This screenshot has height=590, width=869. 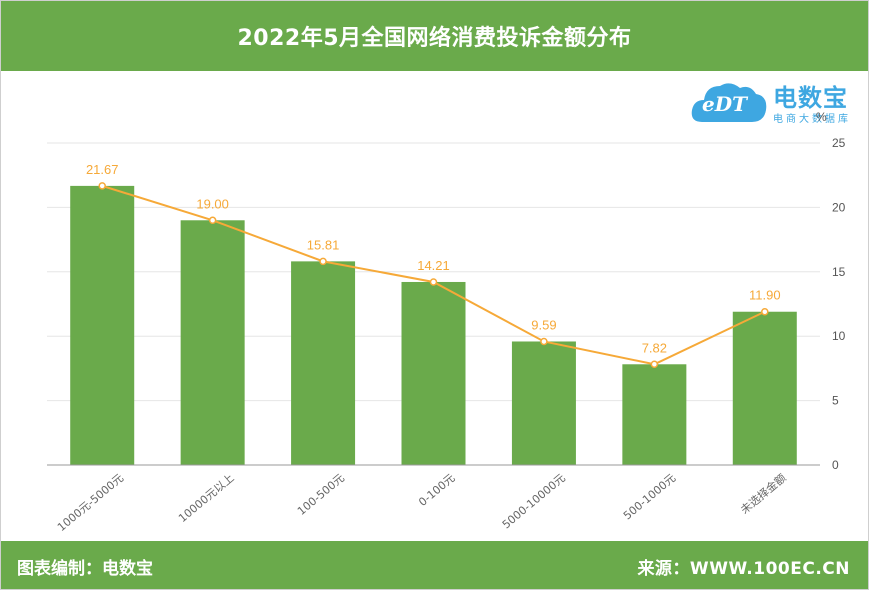 I want to click on data-label: 9.59, so click(x=543, y=324).